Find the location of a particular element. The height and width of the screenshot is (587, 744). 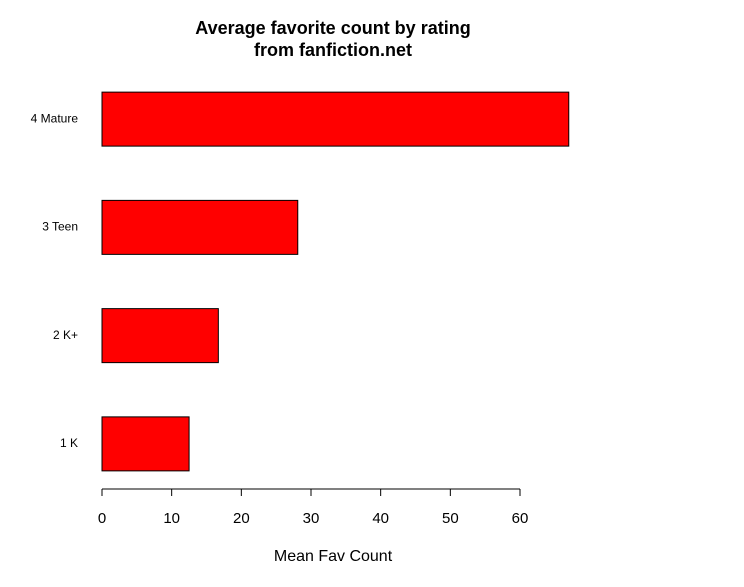

x-axis-label: Mean Fav Count is located at coordinates (333, 556).